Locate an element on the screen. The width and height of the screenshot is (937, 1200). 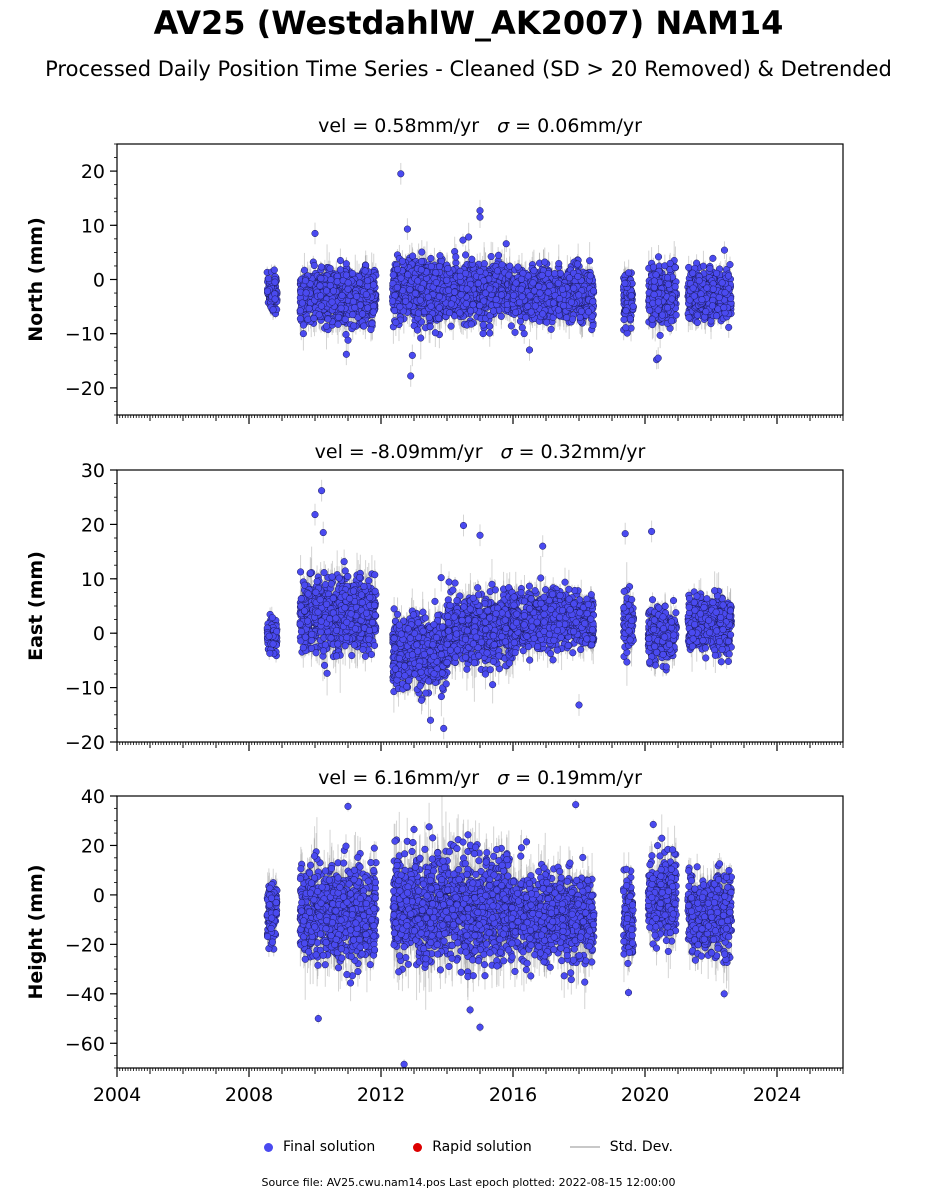
north-points is located at coordinates (499, 275).